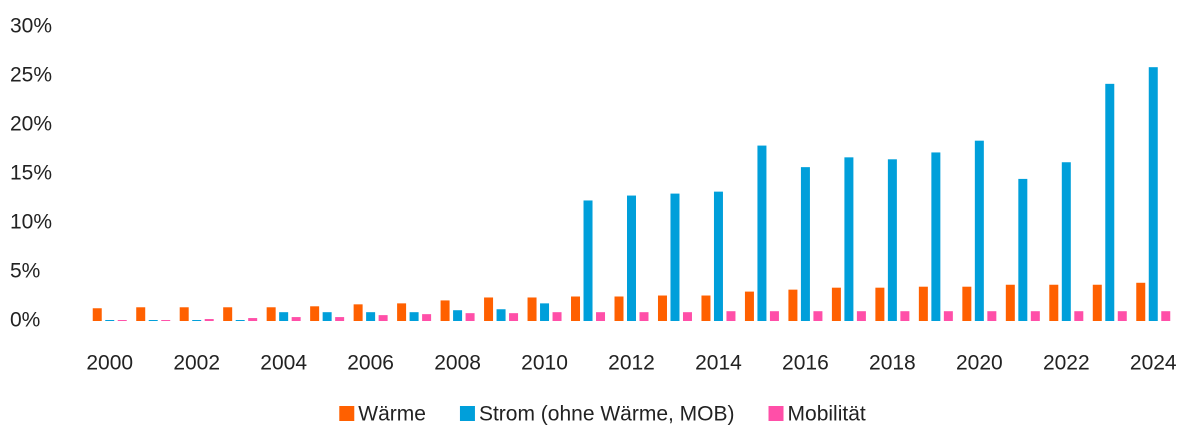  Describe the element at coordinates (31, 173) in the screenshot. I see `y-tick-label: 15%` at that location.